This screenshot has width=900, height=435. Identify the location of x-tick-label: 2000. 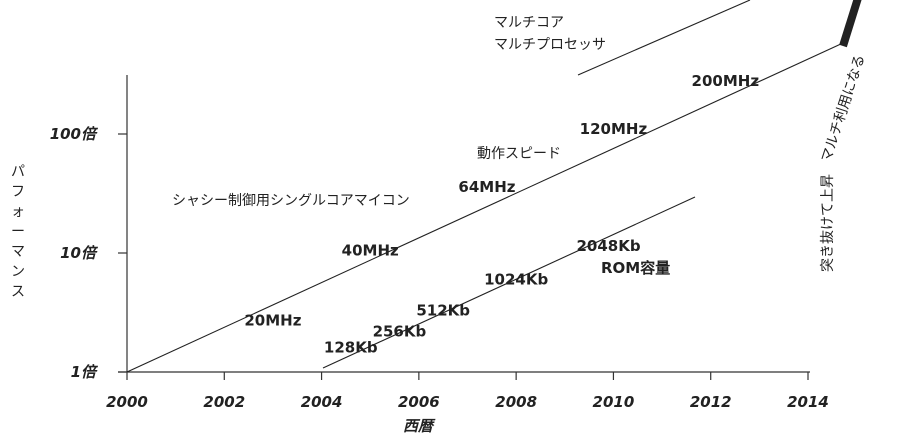
(127, 402).